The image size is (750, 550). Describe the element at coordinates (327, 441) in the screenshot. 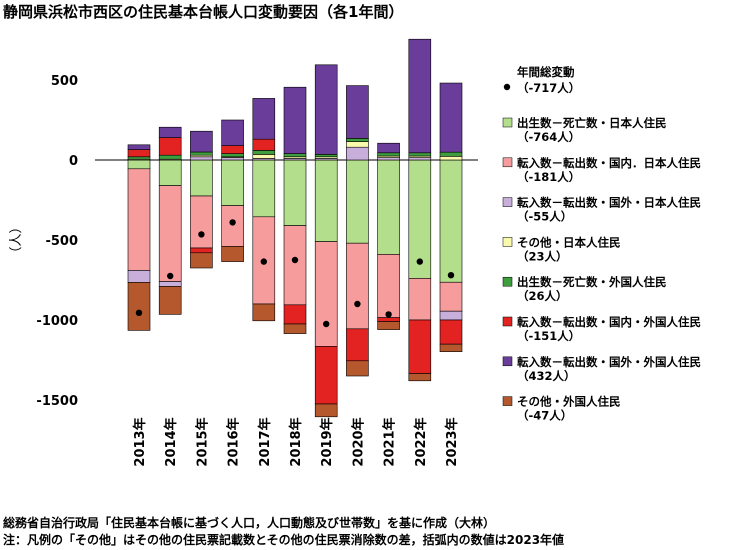

I see `x-tick-label: 2019年` at that location.